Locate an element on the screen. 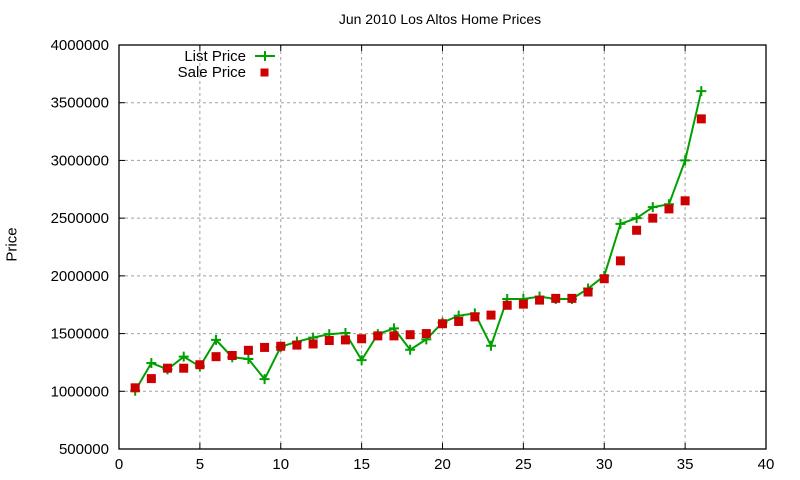  x-tick-label: 35 is located at coordinates (685, 464).